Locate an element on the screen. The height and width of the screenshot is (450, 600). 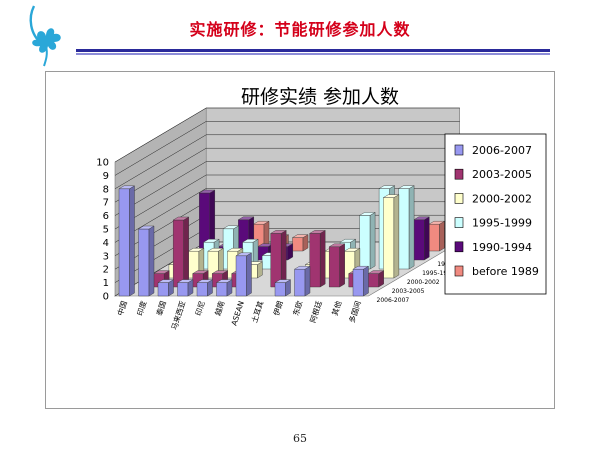
x-tick-label: 中国 is located at coordinates (122, 308).